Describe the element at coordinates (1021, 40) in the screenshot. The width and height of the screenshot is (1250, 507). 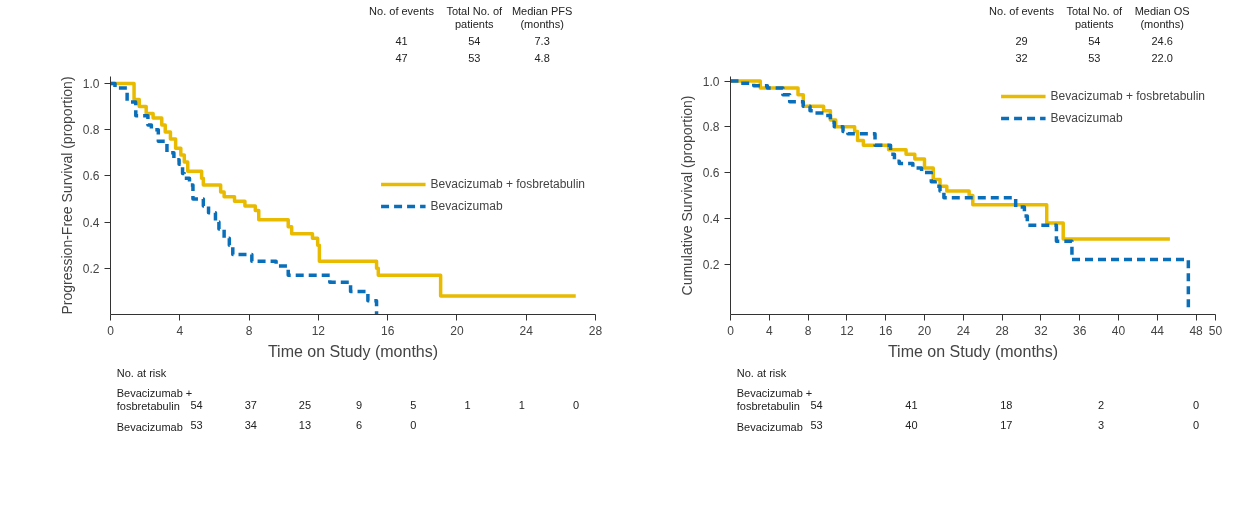
I see `text: 29` at that location.